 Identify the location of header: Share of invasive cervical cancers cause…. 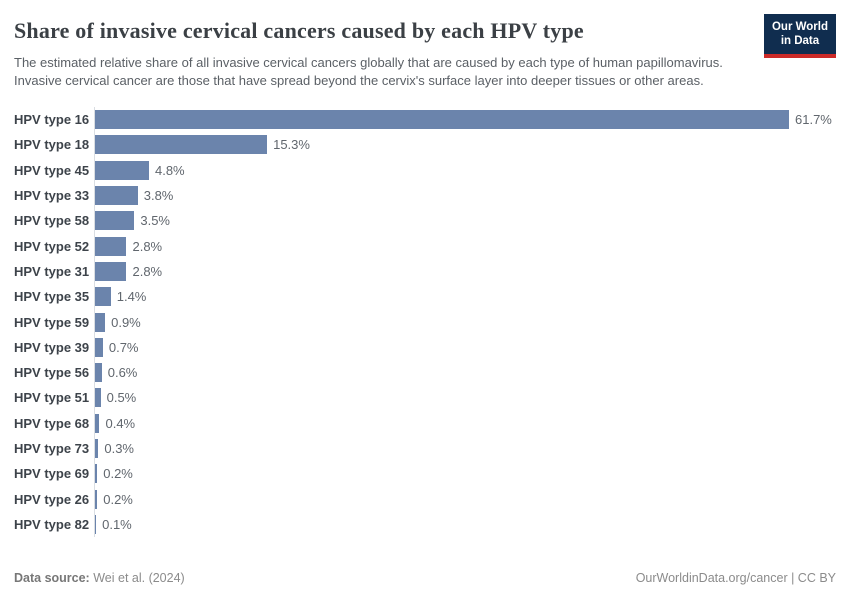
(425, 51).